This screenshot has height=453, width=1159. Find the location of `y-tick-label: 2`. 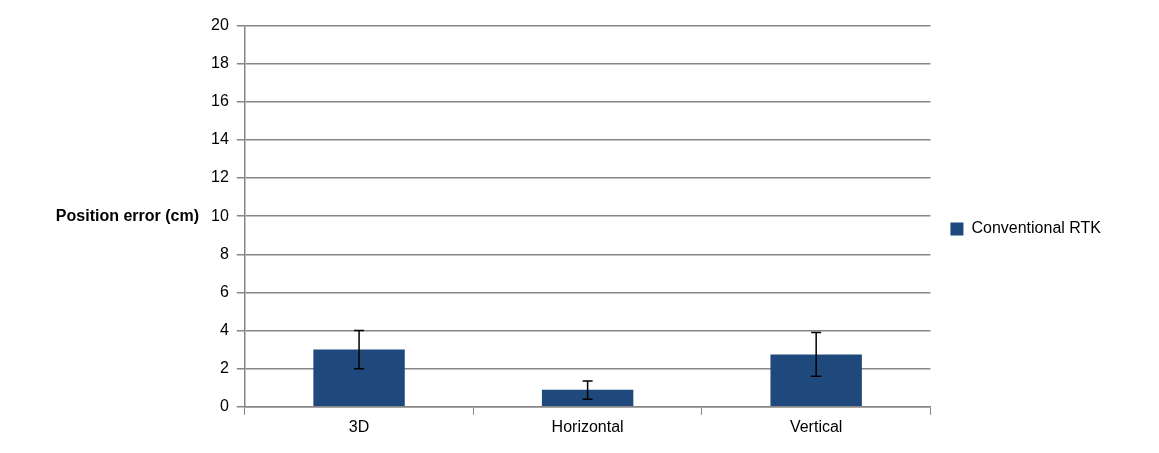

y-tick-label: 2 is located at coordinates (224, 368).